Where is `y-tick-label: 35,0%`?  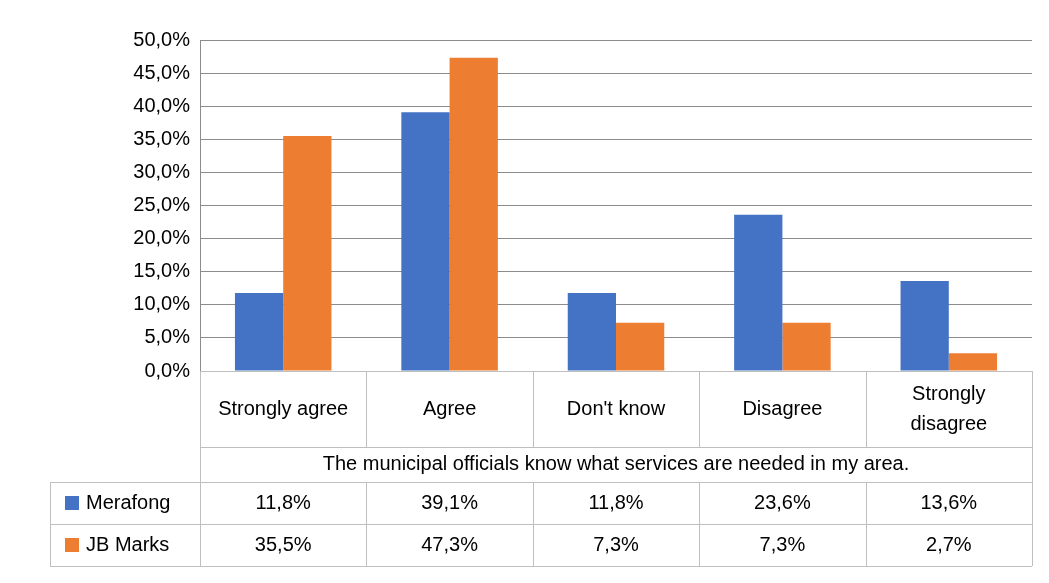
y-tick-label: 35,0% is located at coordinates (162, 137).